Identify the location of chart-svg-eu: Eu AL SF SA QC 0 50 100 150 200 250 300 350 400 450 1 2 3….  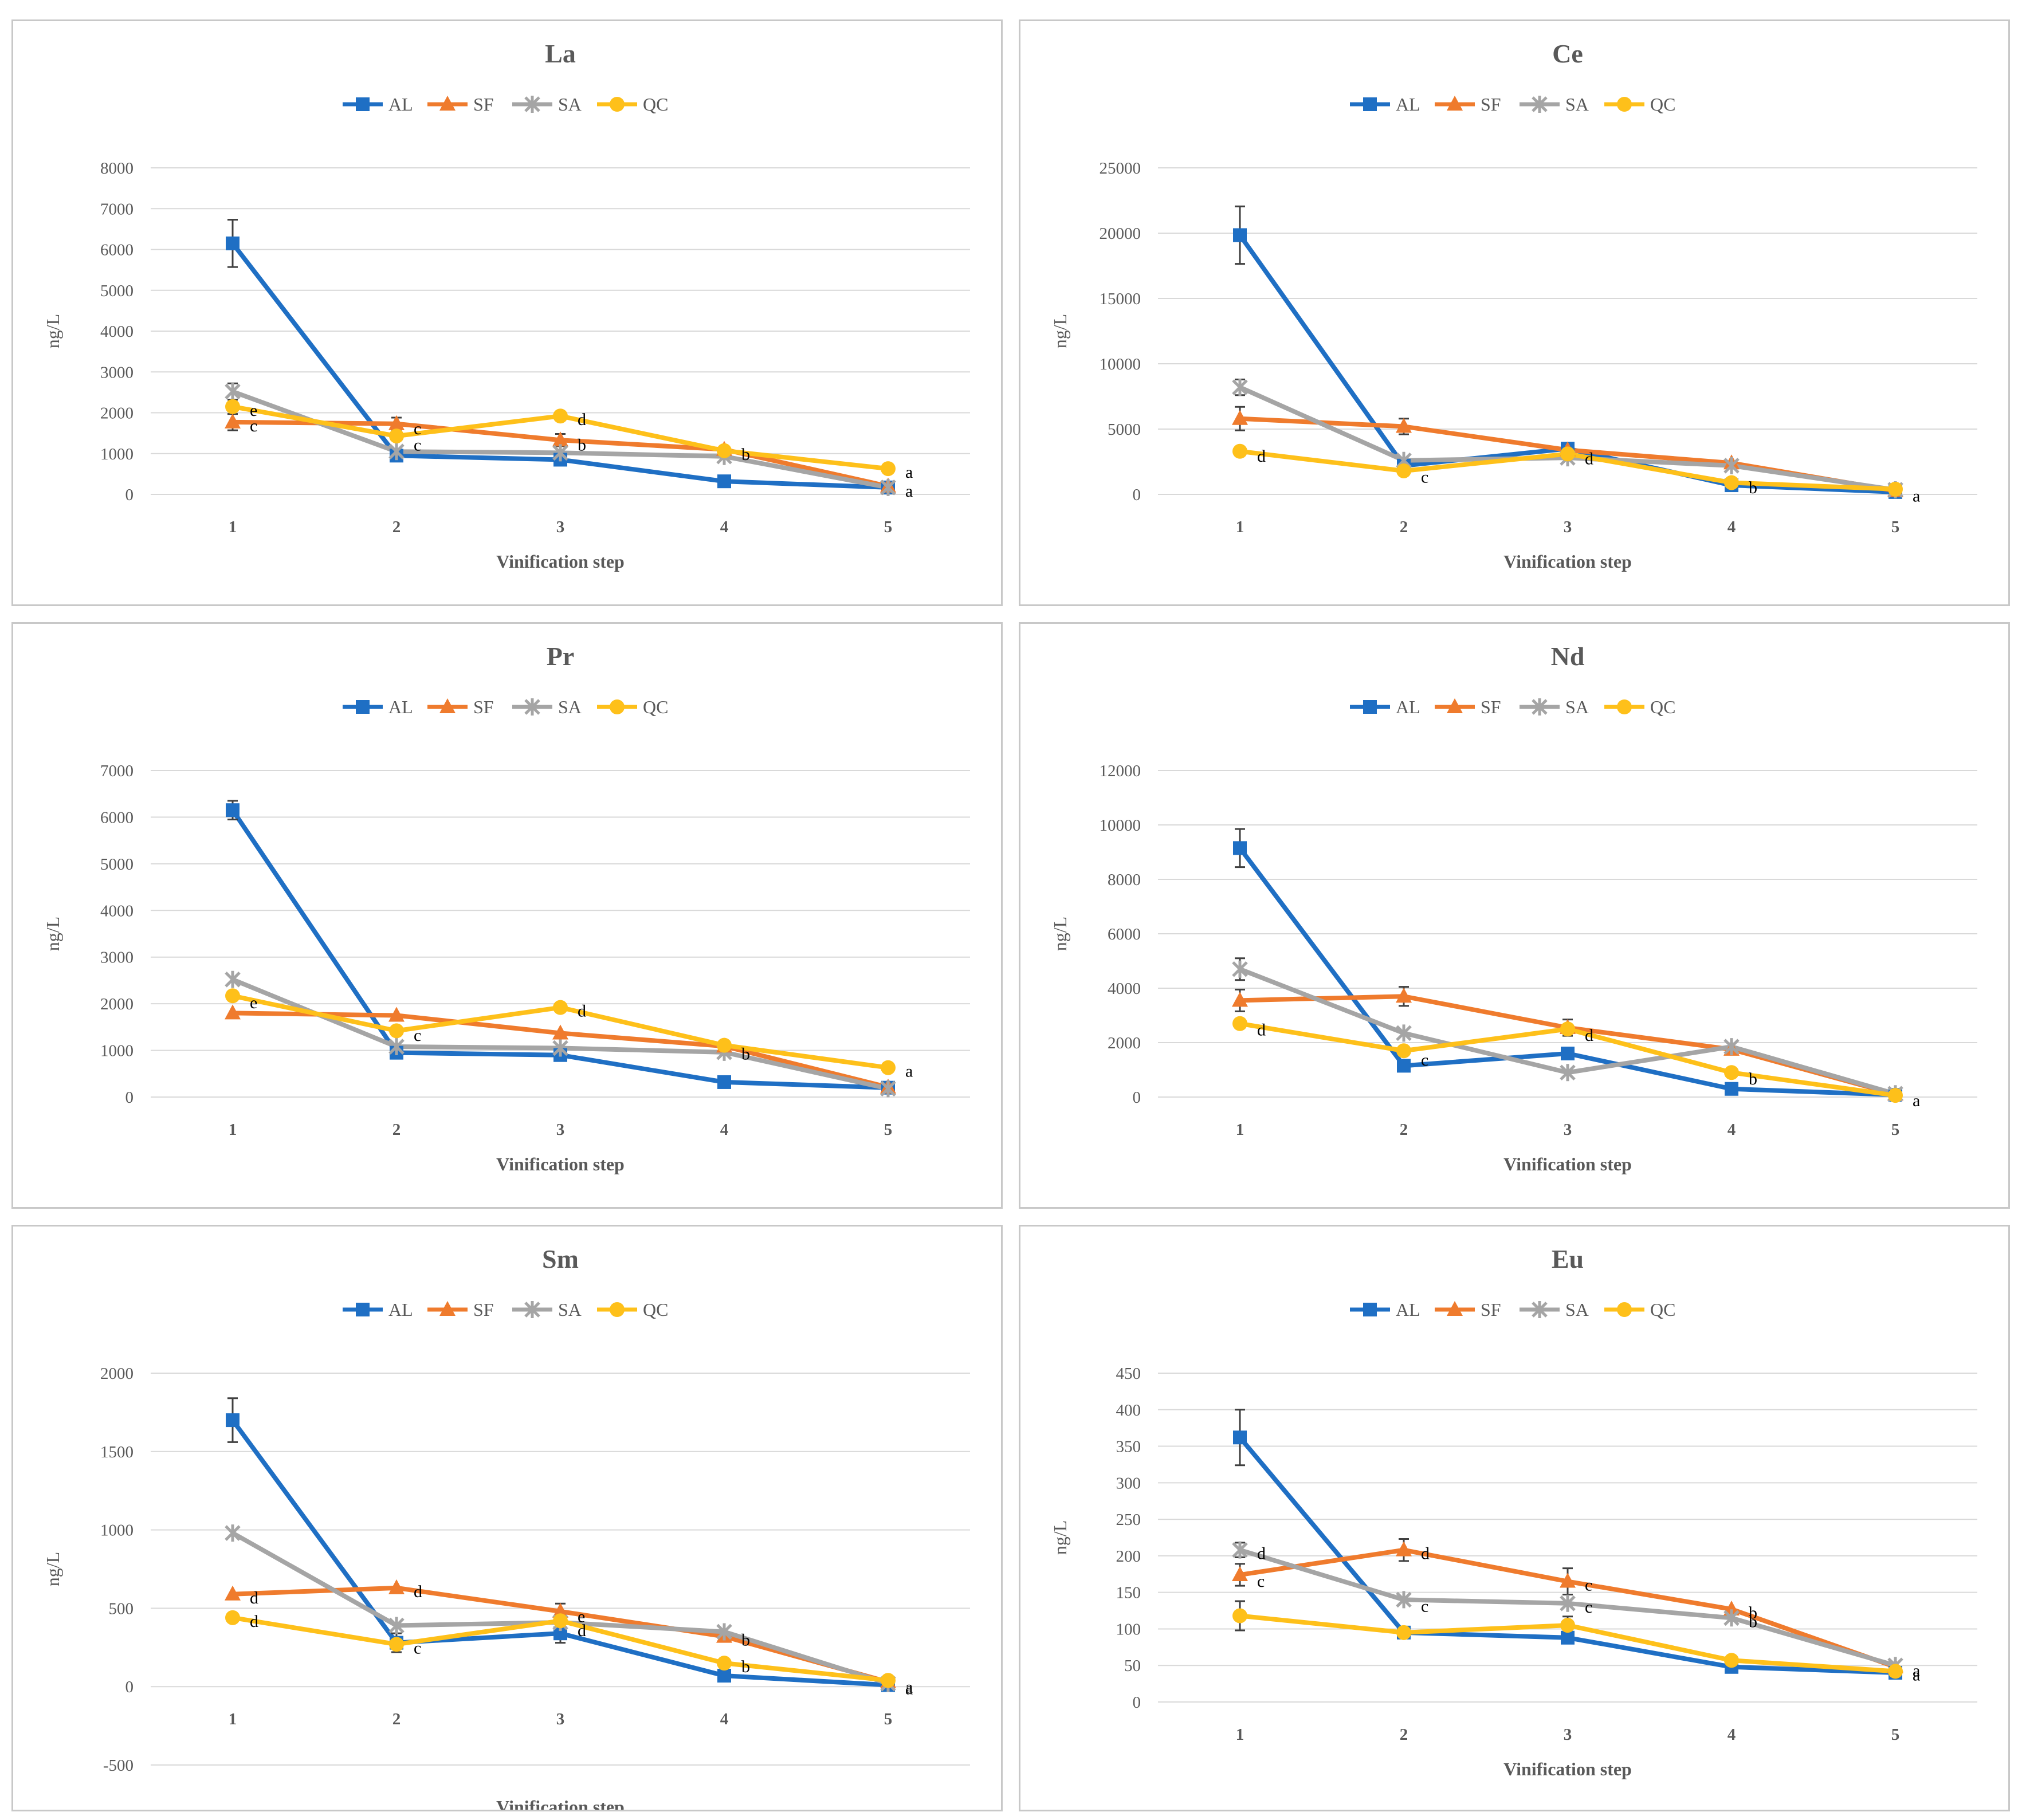
(1513, 1511).